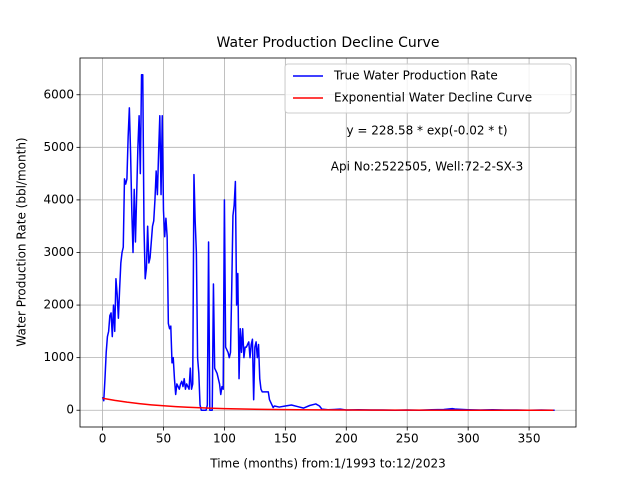 This screenshot has width=640, height=480. Describe the element at coordinates (58, 199) in the screenshot. I see `y-tick-label: 4000` at that location.